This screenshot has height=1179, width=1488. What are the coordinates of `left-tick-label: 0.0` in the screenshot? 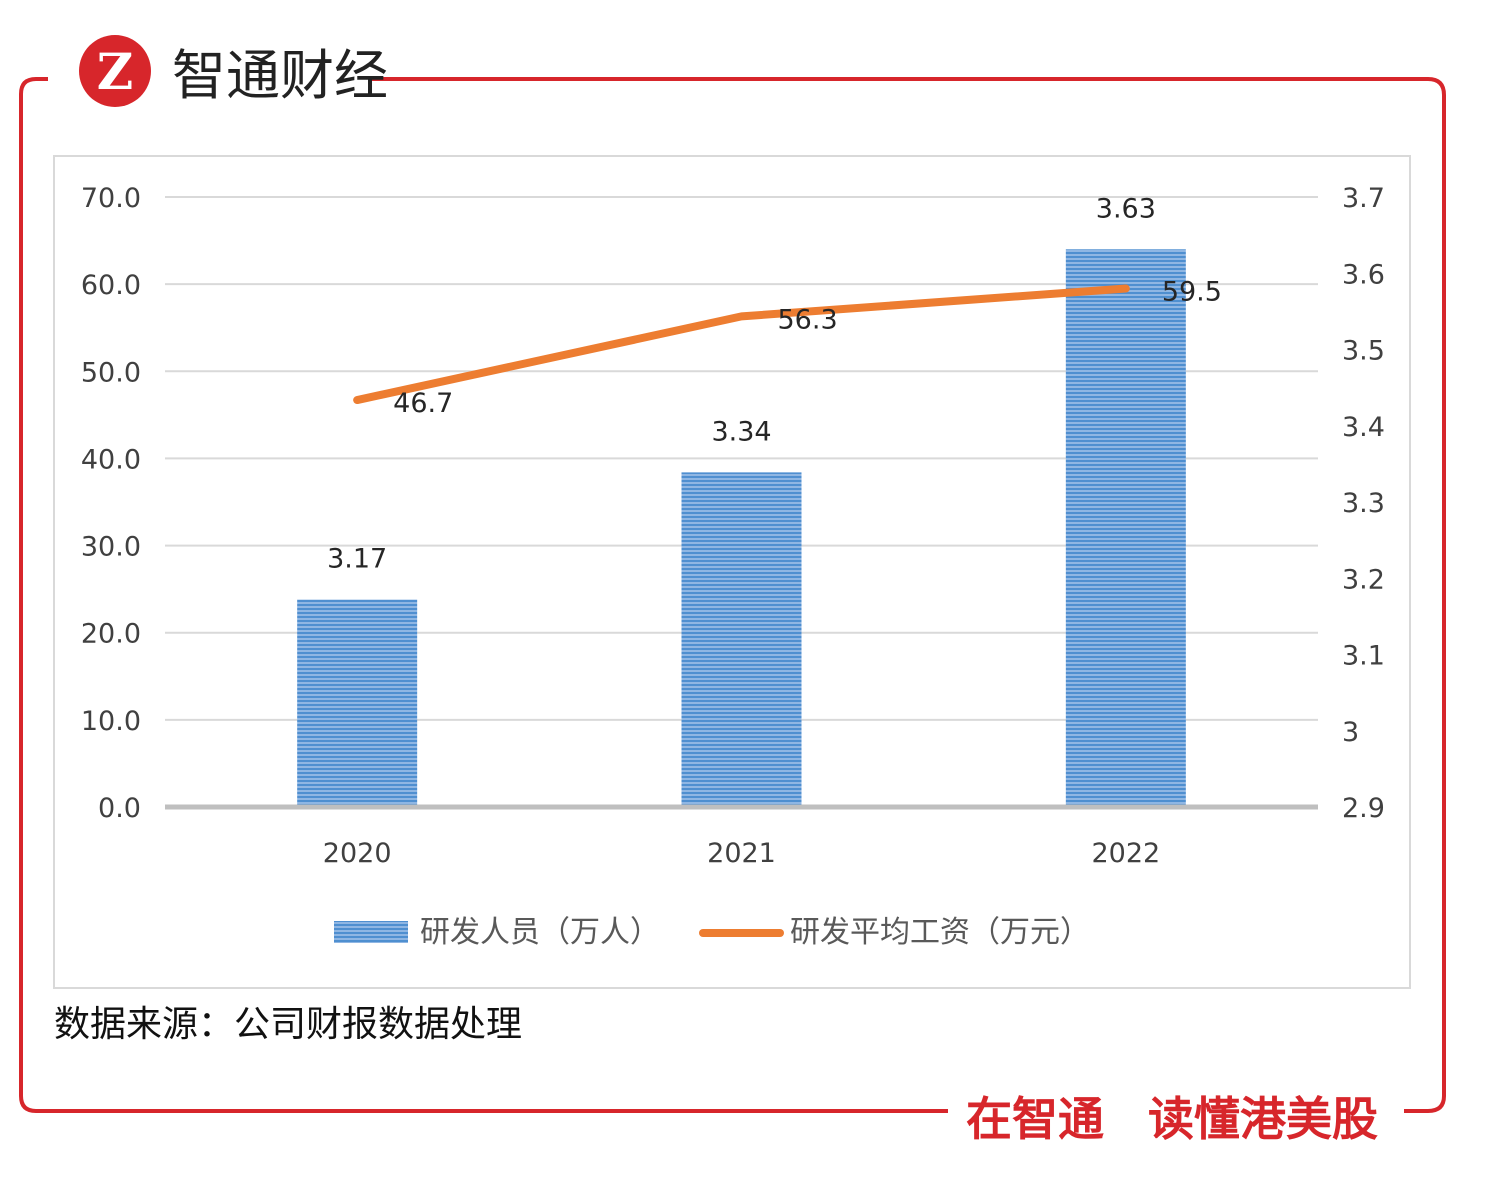 It's located at (119, 808).